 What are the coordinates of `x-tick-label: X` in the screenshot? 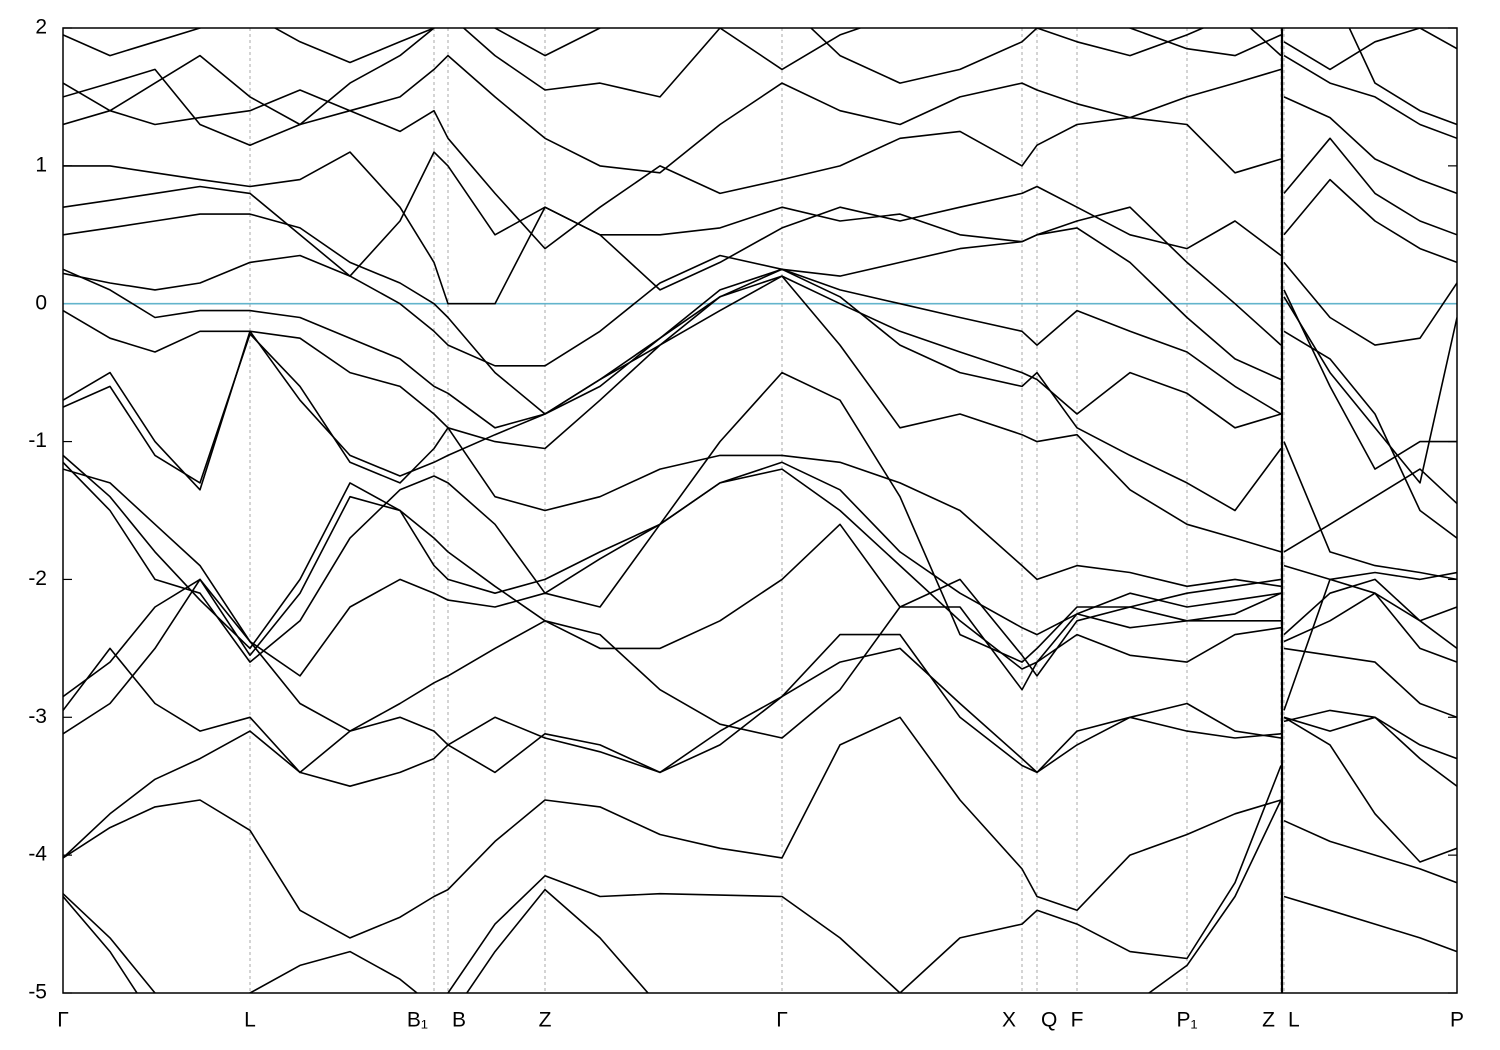 It's located at (1009, 1020).